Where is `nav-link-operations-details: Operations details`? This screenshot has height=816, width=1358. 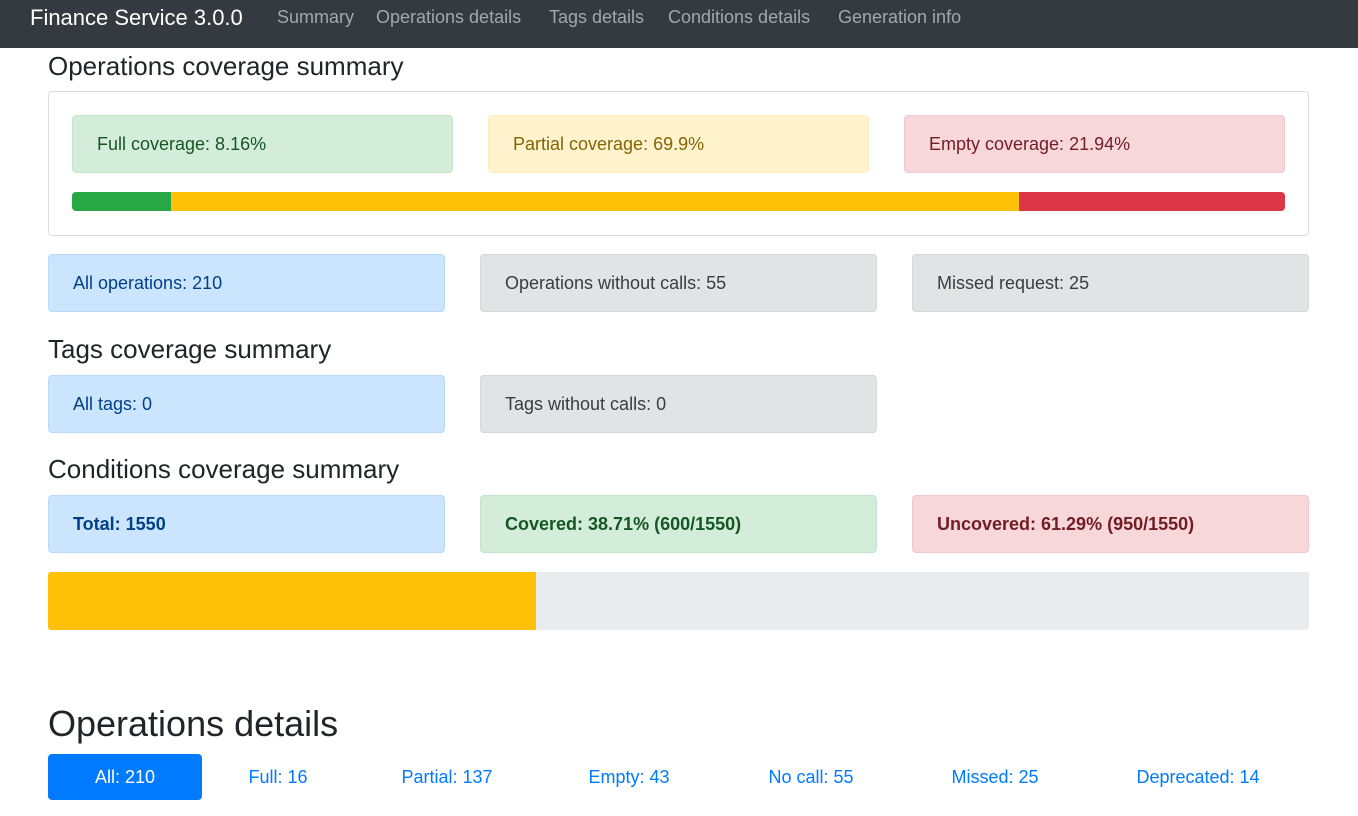
nav-link-operations-details: Operations details is located at coordinates (449, 17).